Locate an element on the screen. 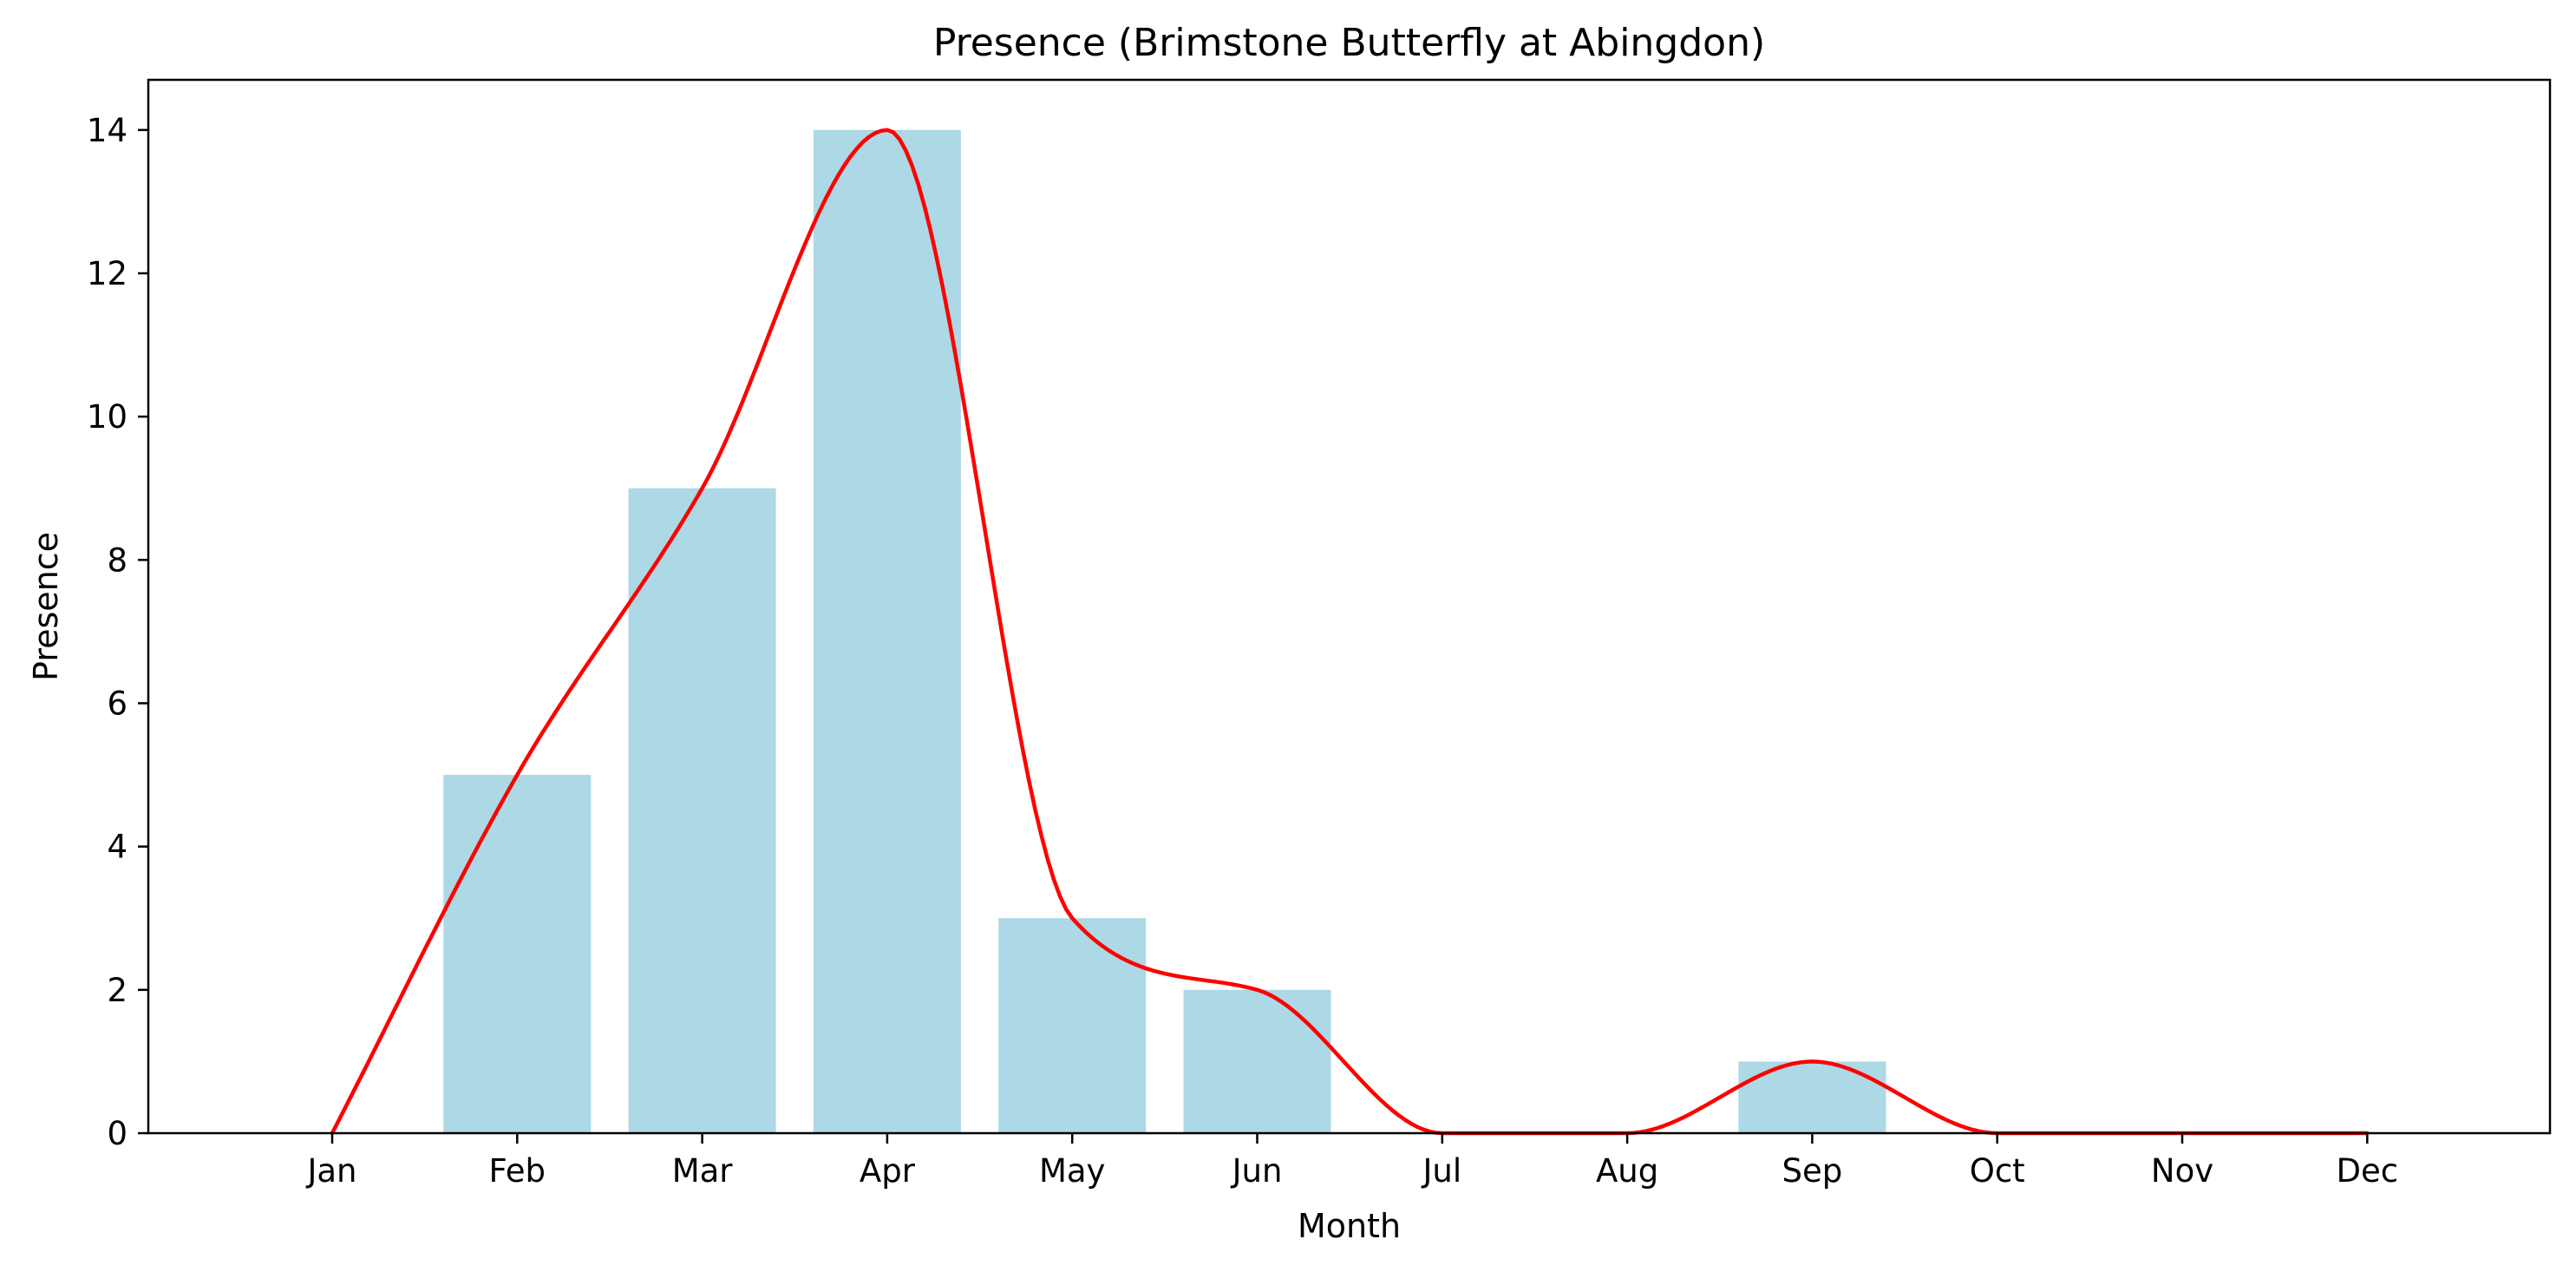 The height and width of the screenshot is (1272, 2576). x-tick-label: Jun is located at coordinates (1257, 1171).